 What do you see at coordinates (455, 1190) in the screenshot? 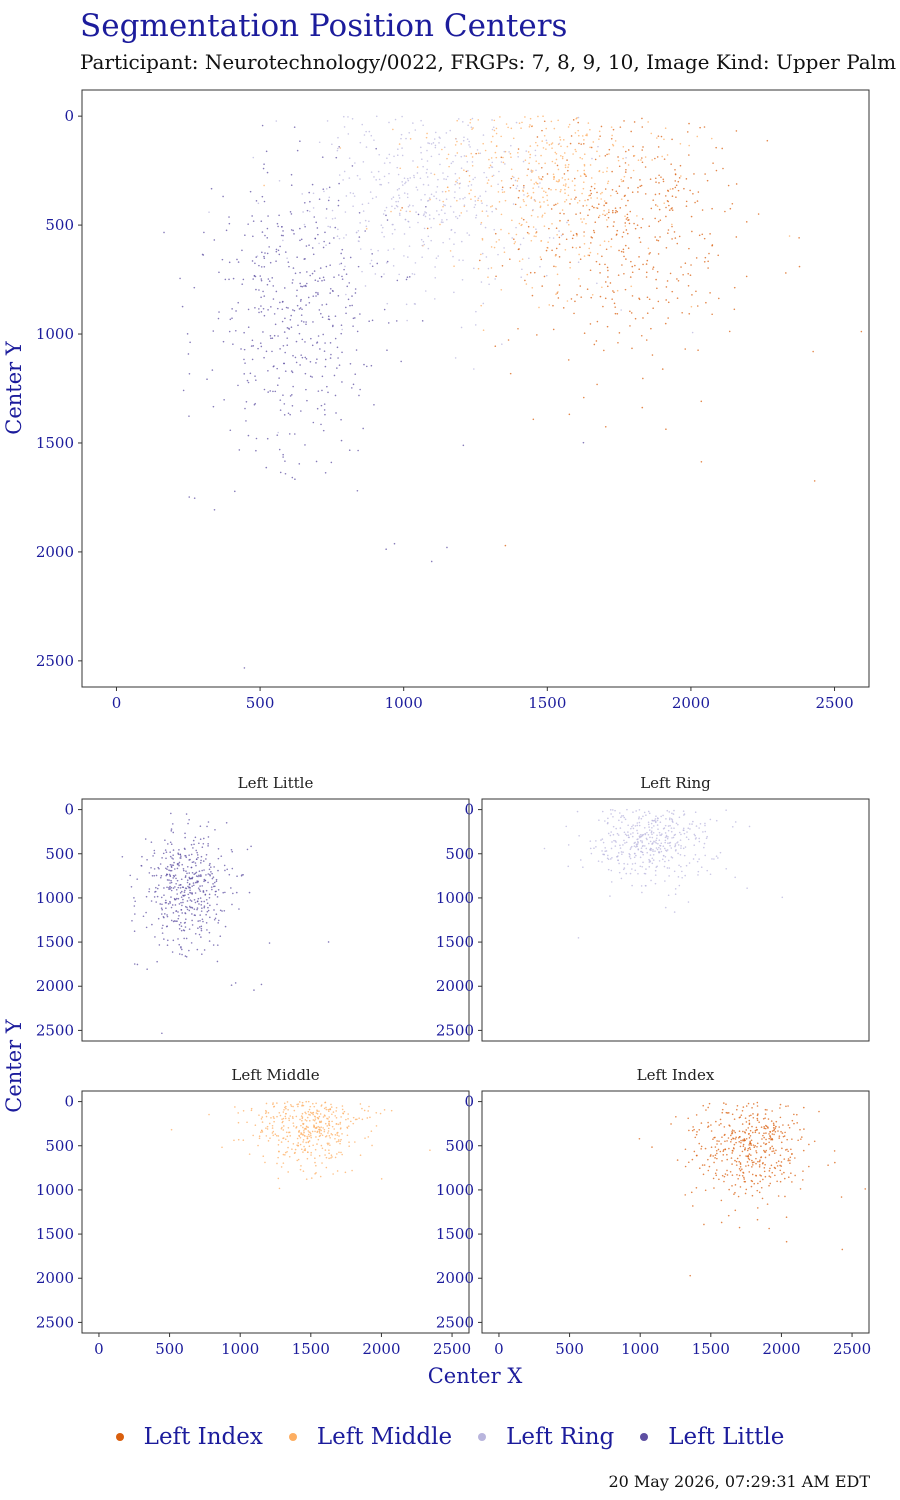
I see `y-tick-label-left-index: 1000` at bounding box center [455, 1190].